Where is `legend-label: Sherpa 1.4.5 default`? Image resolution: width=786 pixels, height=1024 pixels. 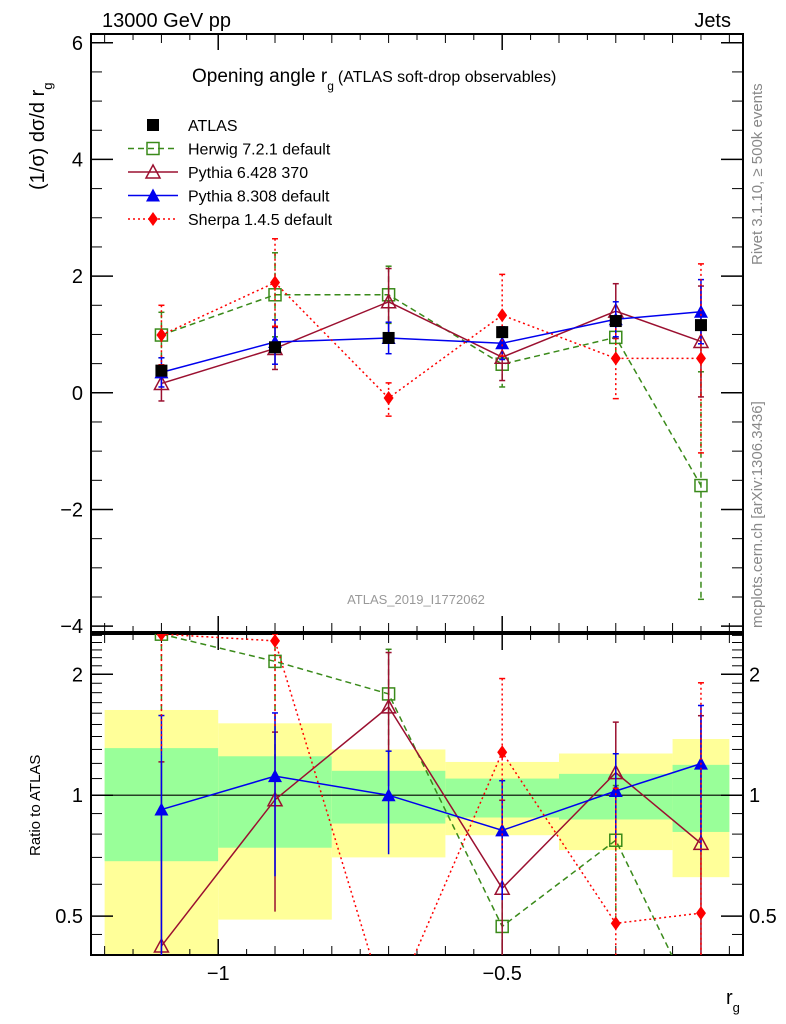
legend-label: Sherpa 1.4.5 default is located at coordinates (260, 220).